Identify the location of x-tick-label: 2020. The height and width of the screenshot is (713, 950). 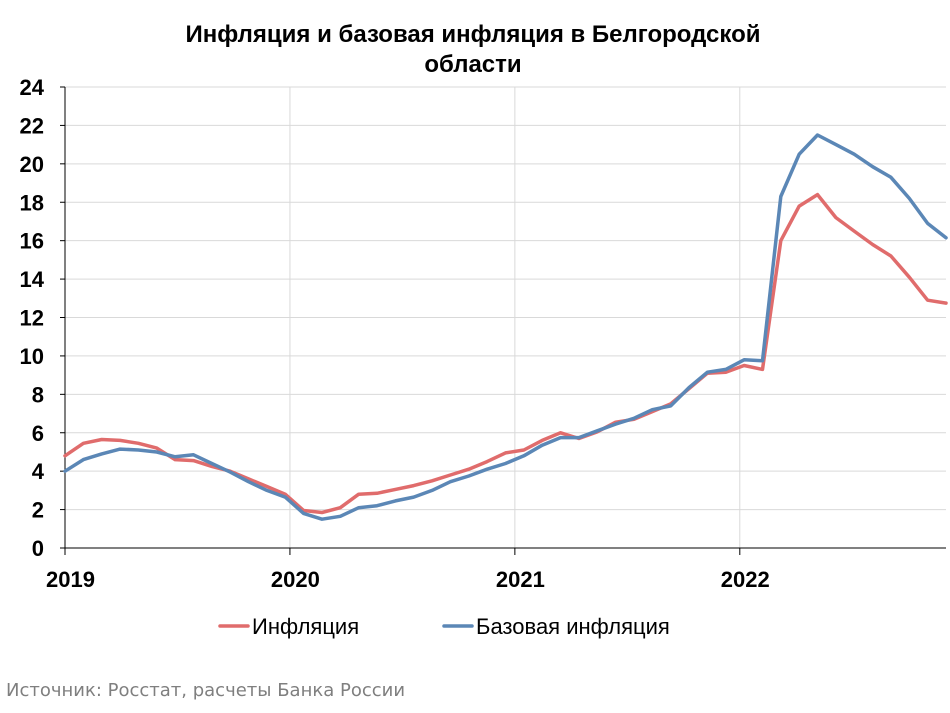
(295, 579).